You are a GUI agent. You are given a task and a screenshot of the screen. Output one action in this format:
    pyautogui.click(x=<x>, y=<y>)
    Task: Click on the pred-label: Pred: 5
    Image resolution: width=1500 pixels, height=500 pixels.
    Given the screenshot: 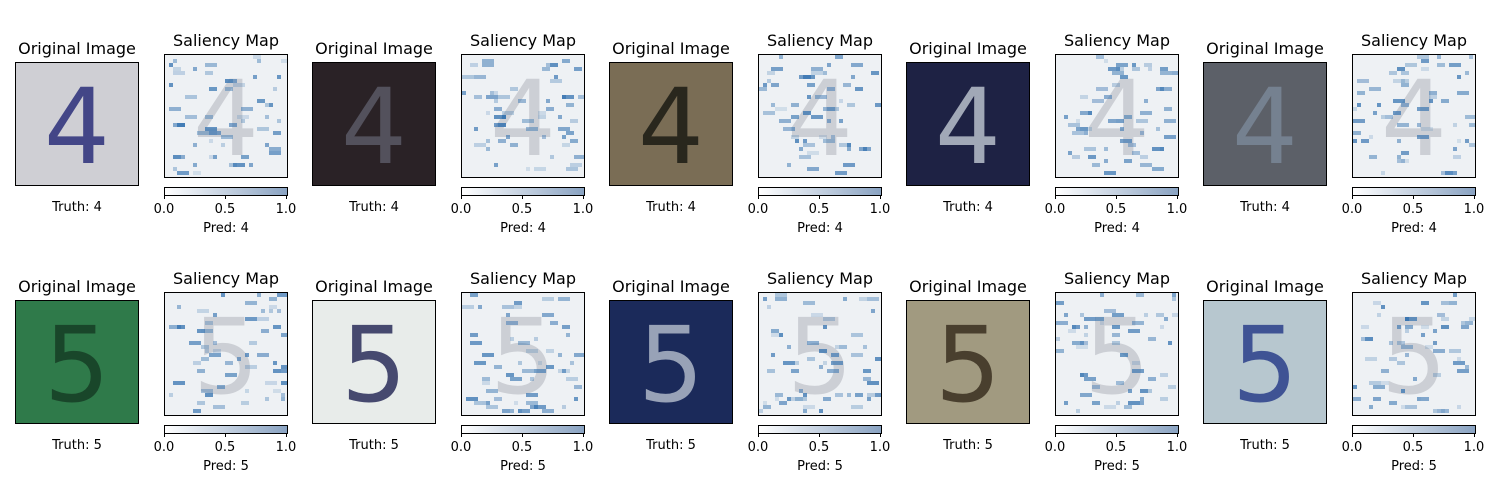 What is the action you would take?
    pyautogui.click(x=226, y=466)
    